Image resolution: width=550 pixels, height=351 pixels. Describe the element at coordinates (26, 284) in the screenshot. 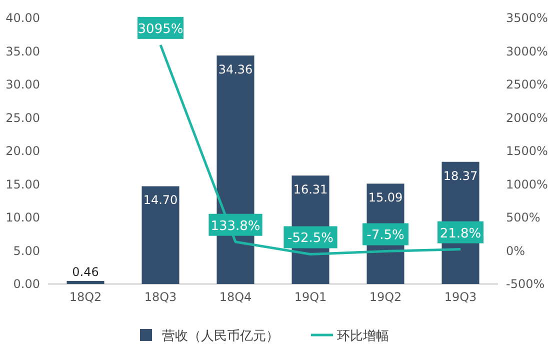

I see `y-tick-label: 0.00` at that location.